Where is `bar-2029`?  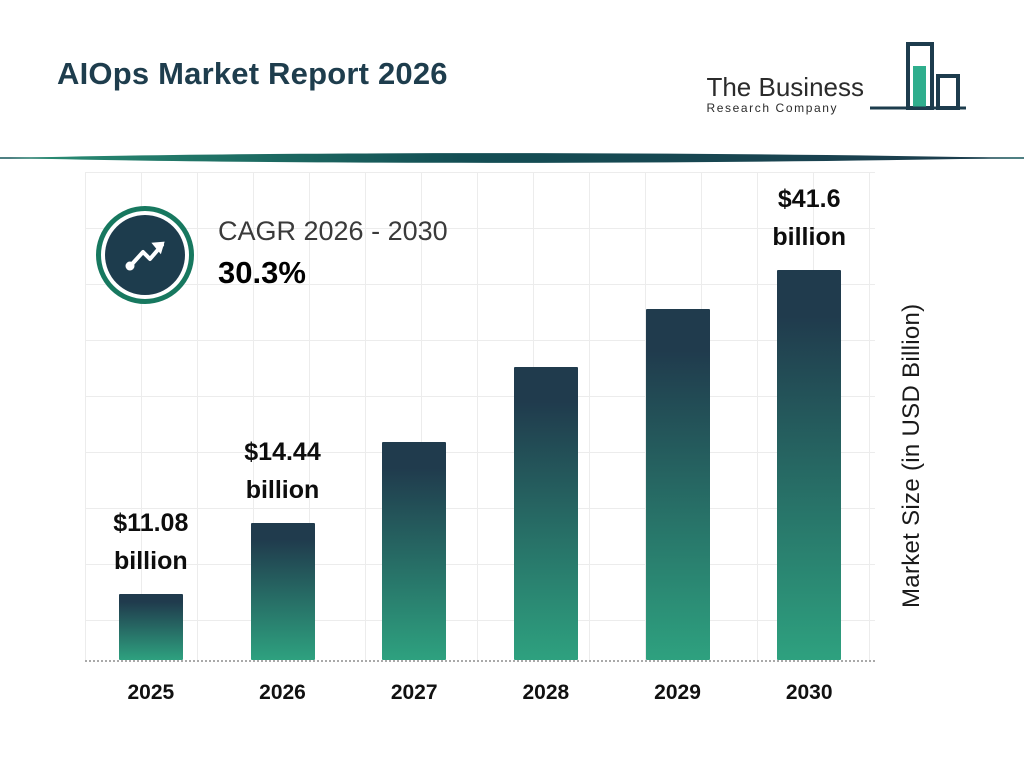 bar-2029 is located at coordinates (677, 484).